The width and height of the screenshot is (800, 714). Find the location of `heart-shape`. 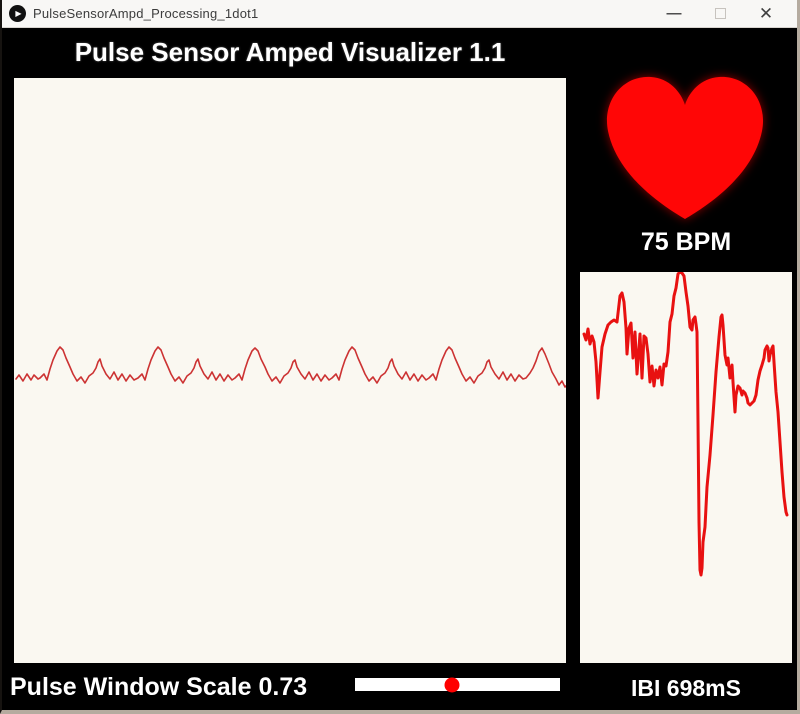

heart-shape is located at coordinates (685, 147).